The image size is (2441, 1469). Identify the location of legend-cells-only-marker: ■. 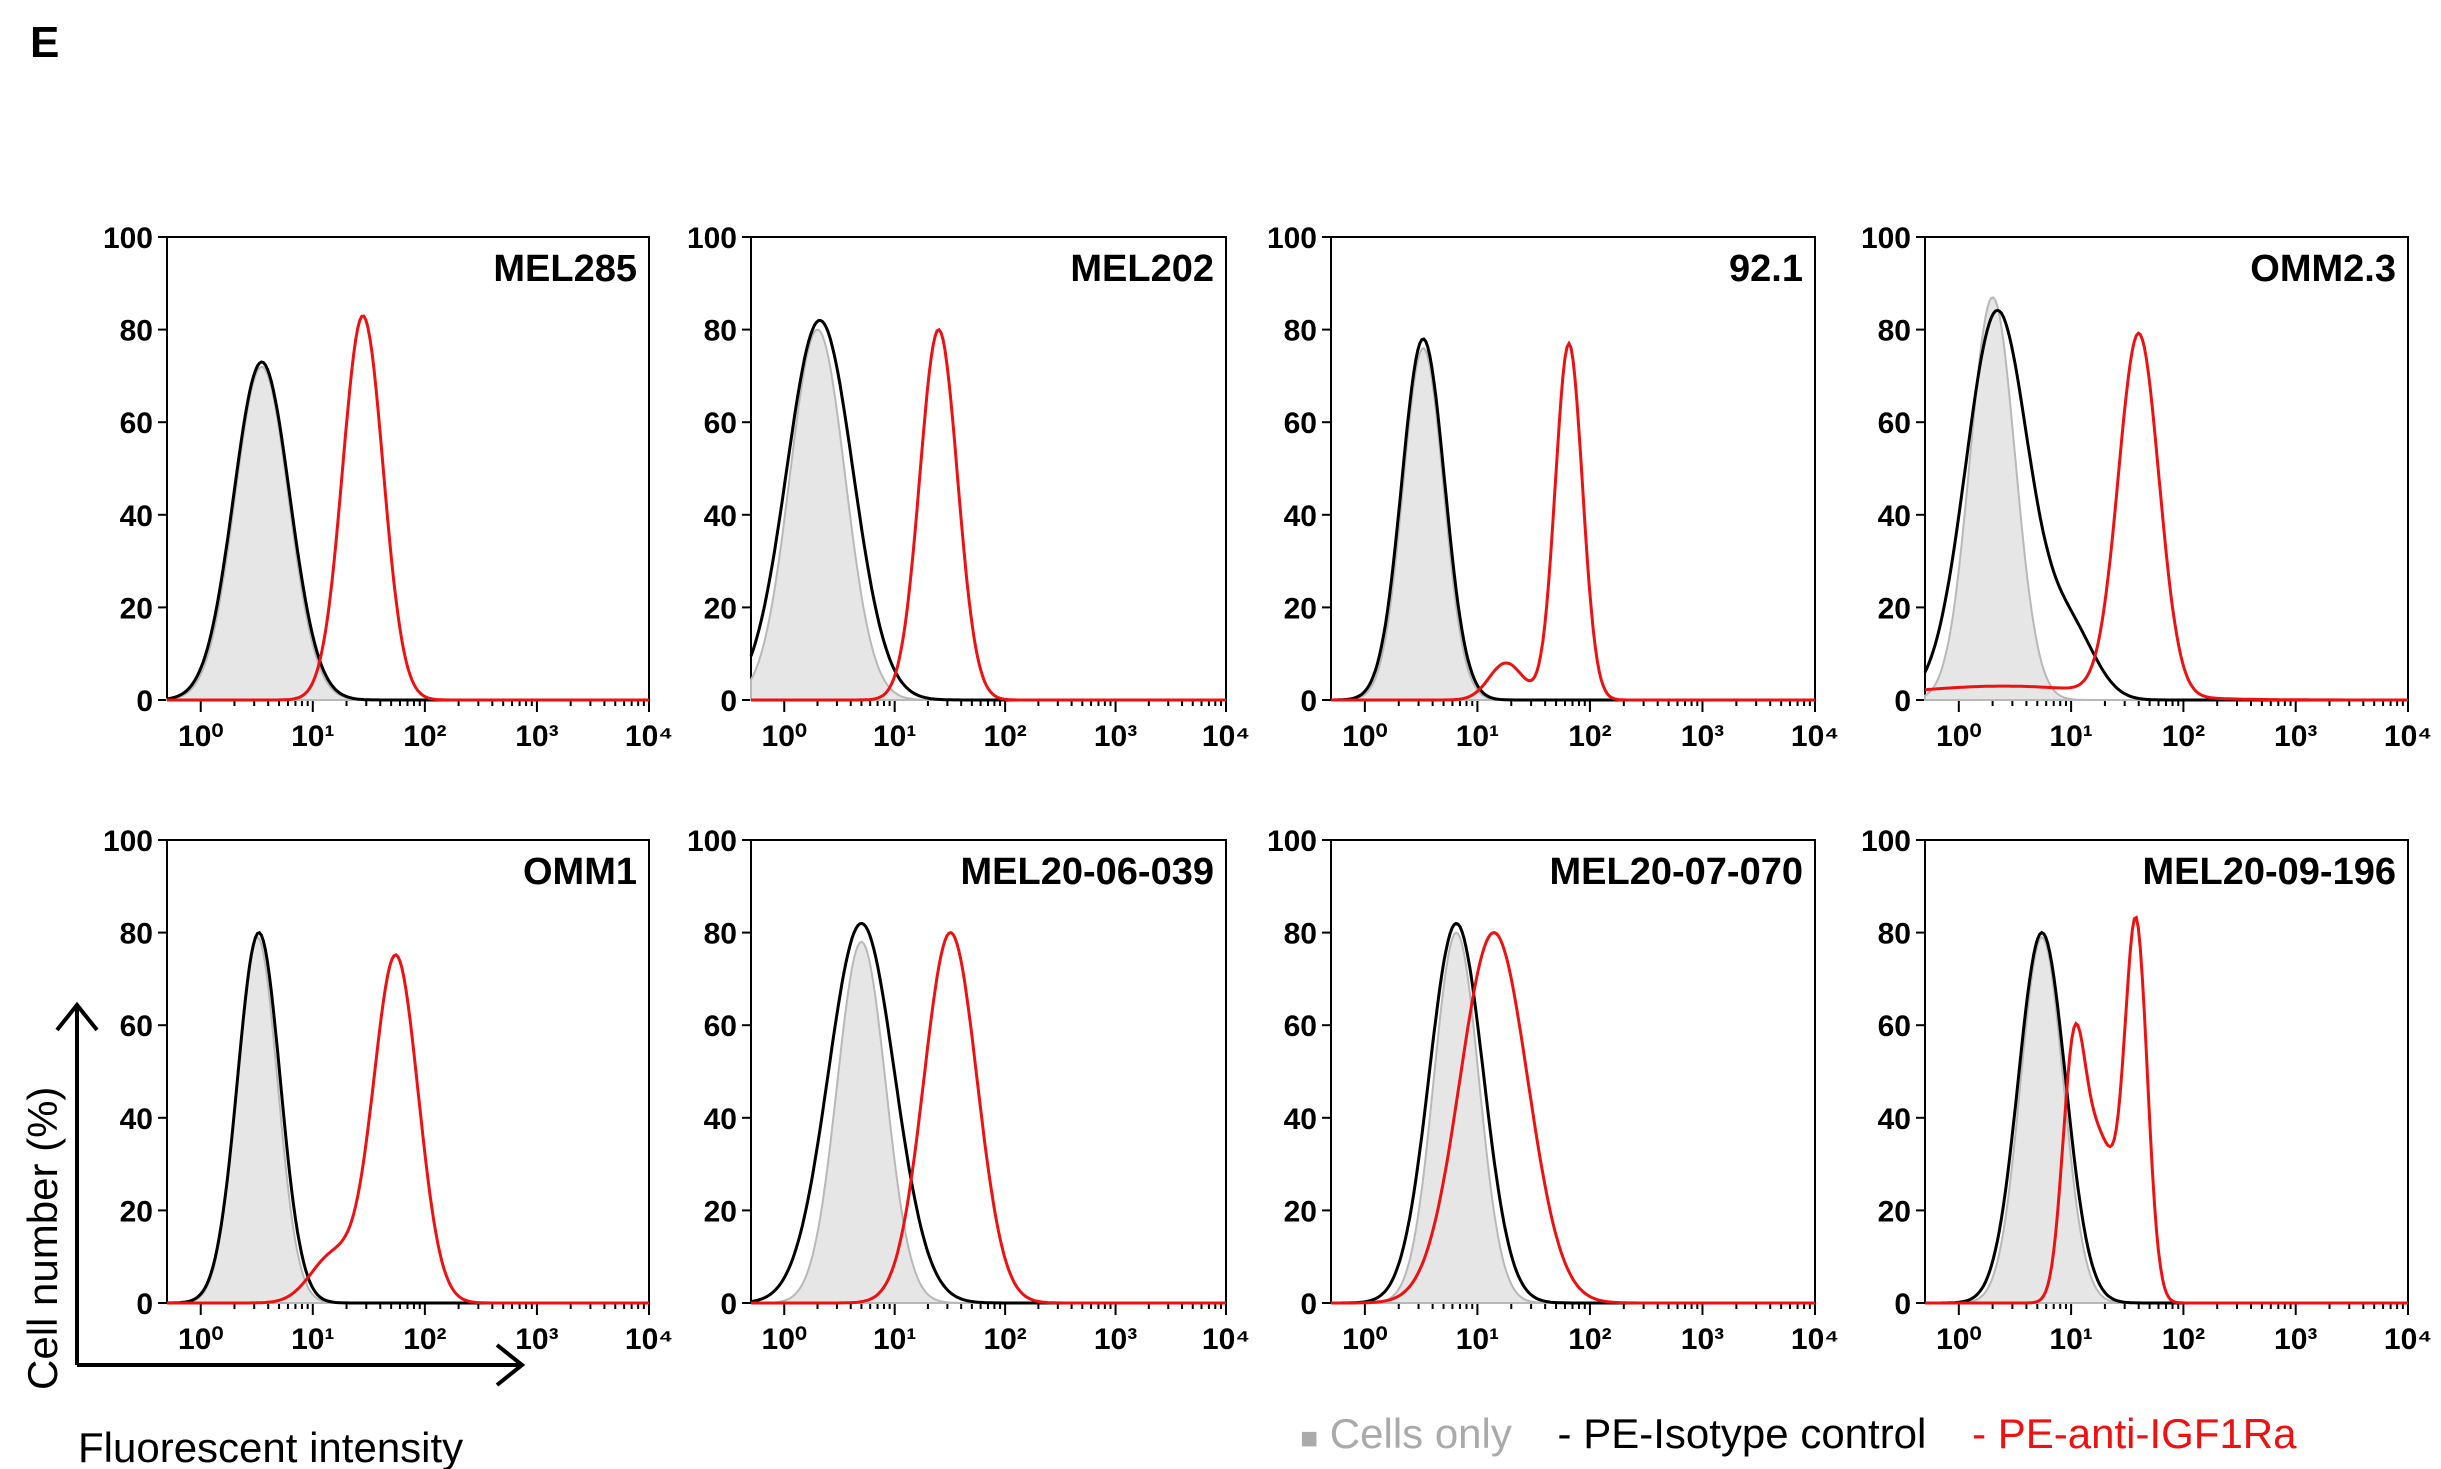
(1309, 1438).